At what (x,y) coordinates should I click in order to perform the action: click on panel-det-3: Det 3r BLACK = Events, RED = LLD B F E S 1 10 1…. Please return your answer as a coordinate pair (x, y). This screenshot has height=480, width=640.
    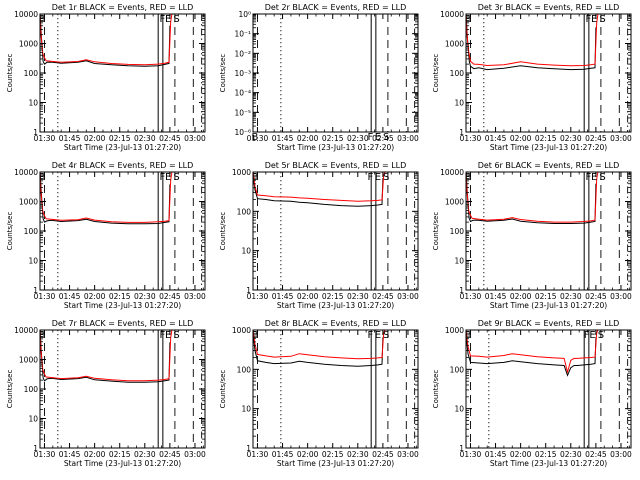
    Looking at the image, I should click on (532, 77).